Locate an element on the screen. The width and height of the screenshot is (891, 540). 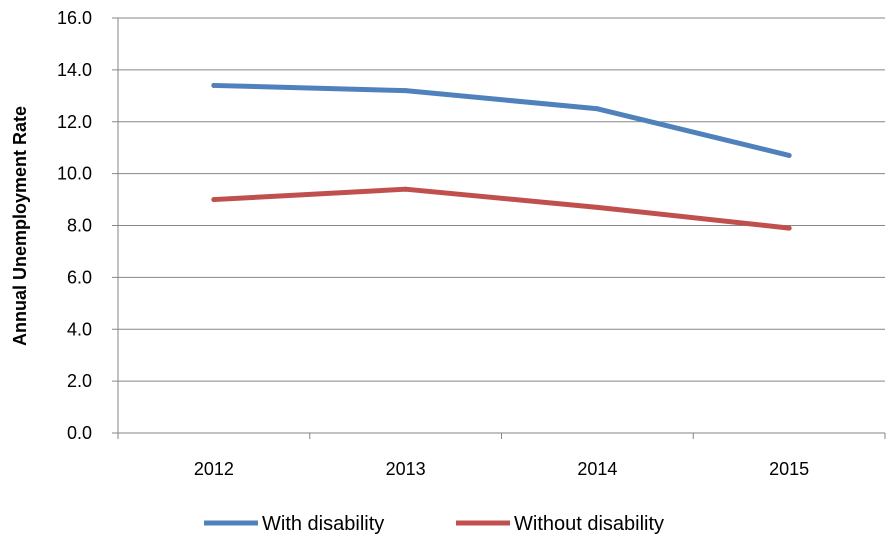
x-axis-tick-labels: 2012 2013 2014 2015 is located at coordinates (501, 469).